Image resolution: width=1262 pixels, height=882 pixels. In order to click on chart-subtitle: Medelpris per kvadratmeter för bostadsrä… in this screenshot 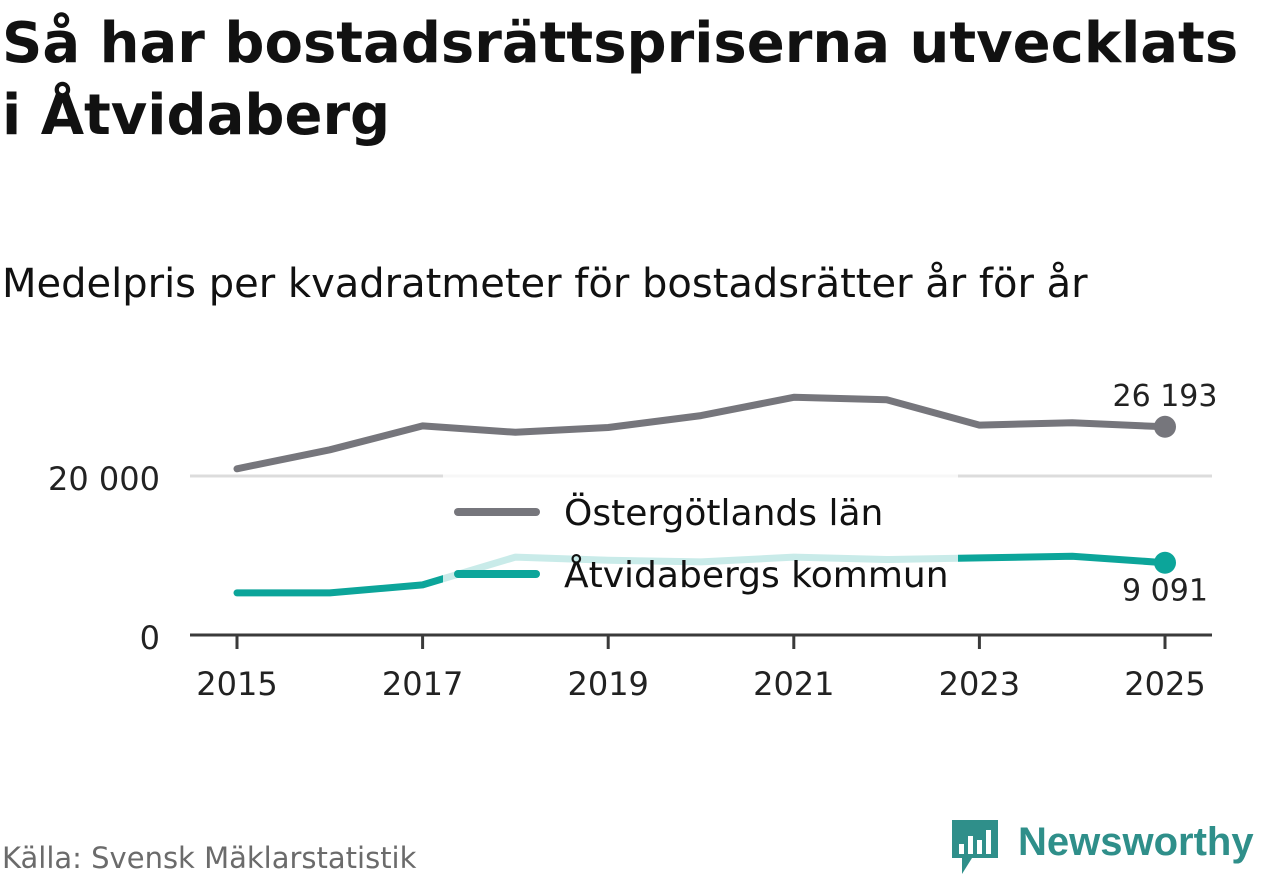, I will do `click(545, 284)`.